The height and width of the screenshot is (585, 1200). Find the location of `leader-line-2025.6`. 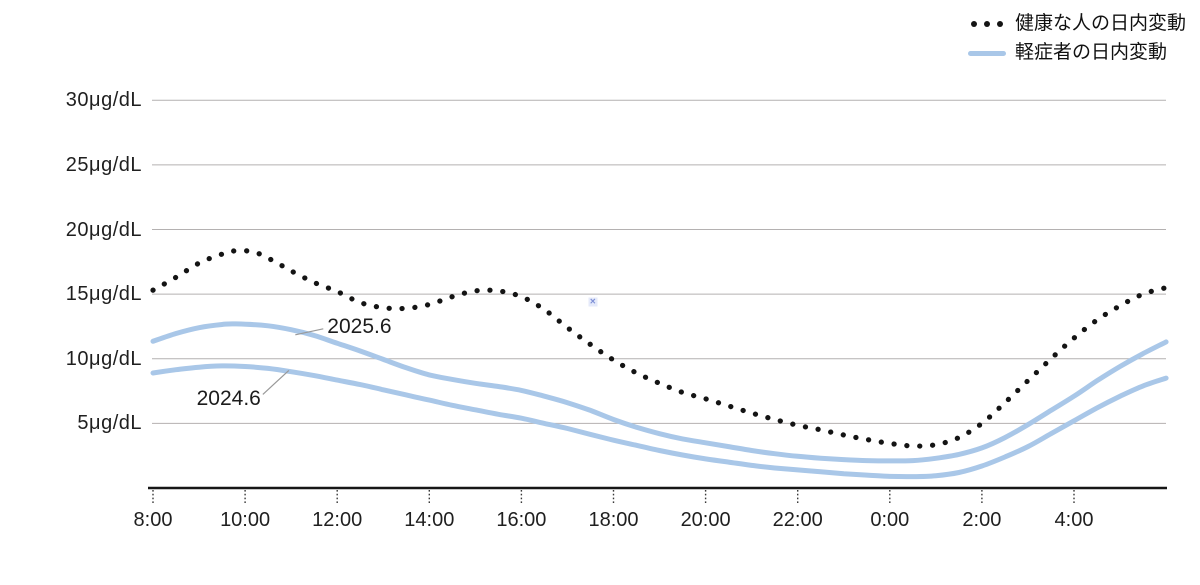

leader-line-2025.6 is located at coordinates (309, 332).